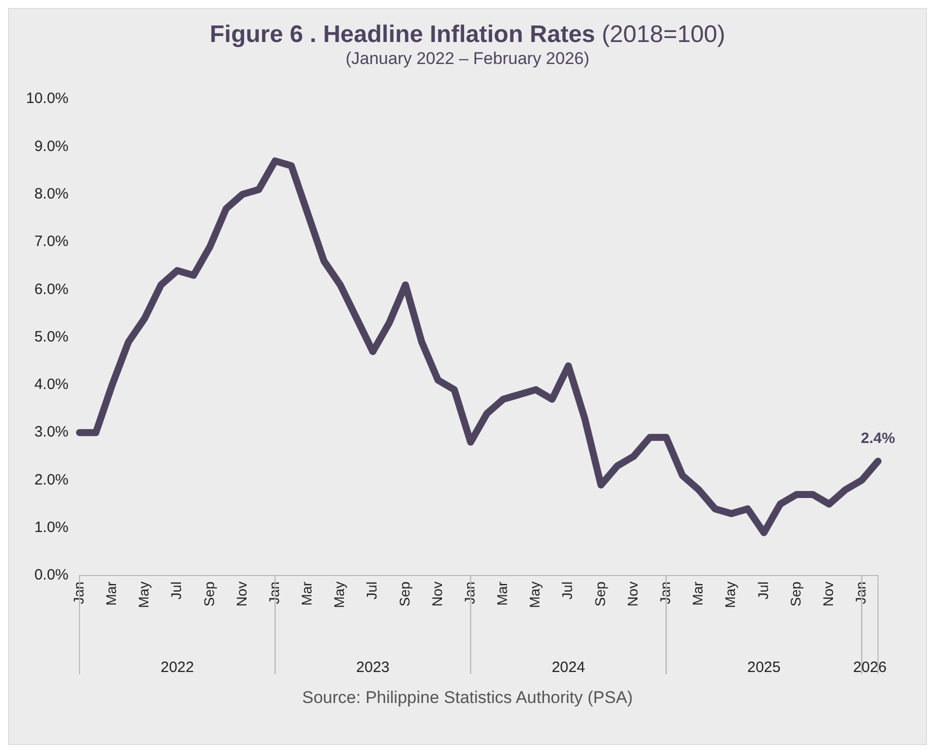 The width and height of the screenshot is (935, 753). What do you see at coordinates (467, 698) in the screenshot?
I see `source-note: Source: Philippine Statistics Authority (PSA)` at bounding box center [467, 698].